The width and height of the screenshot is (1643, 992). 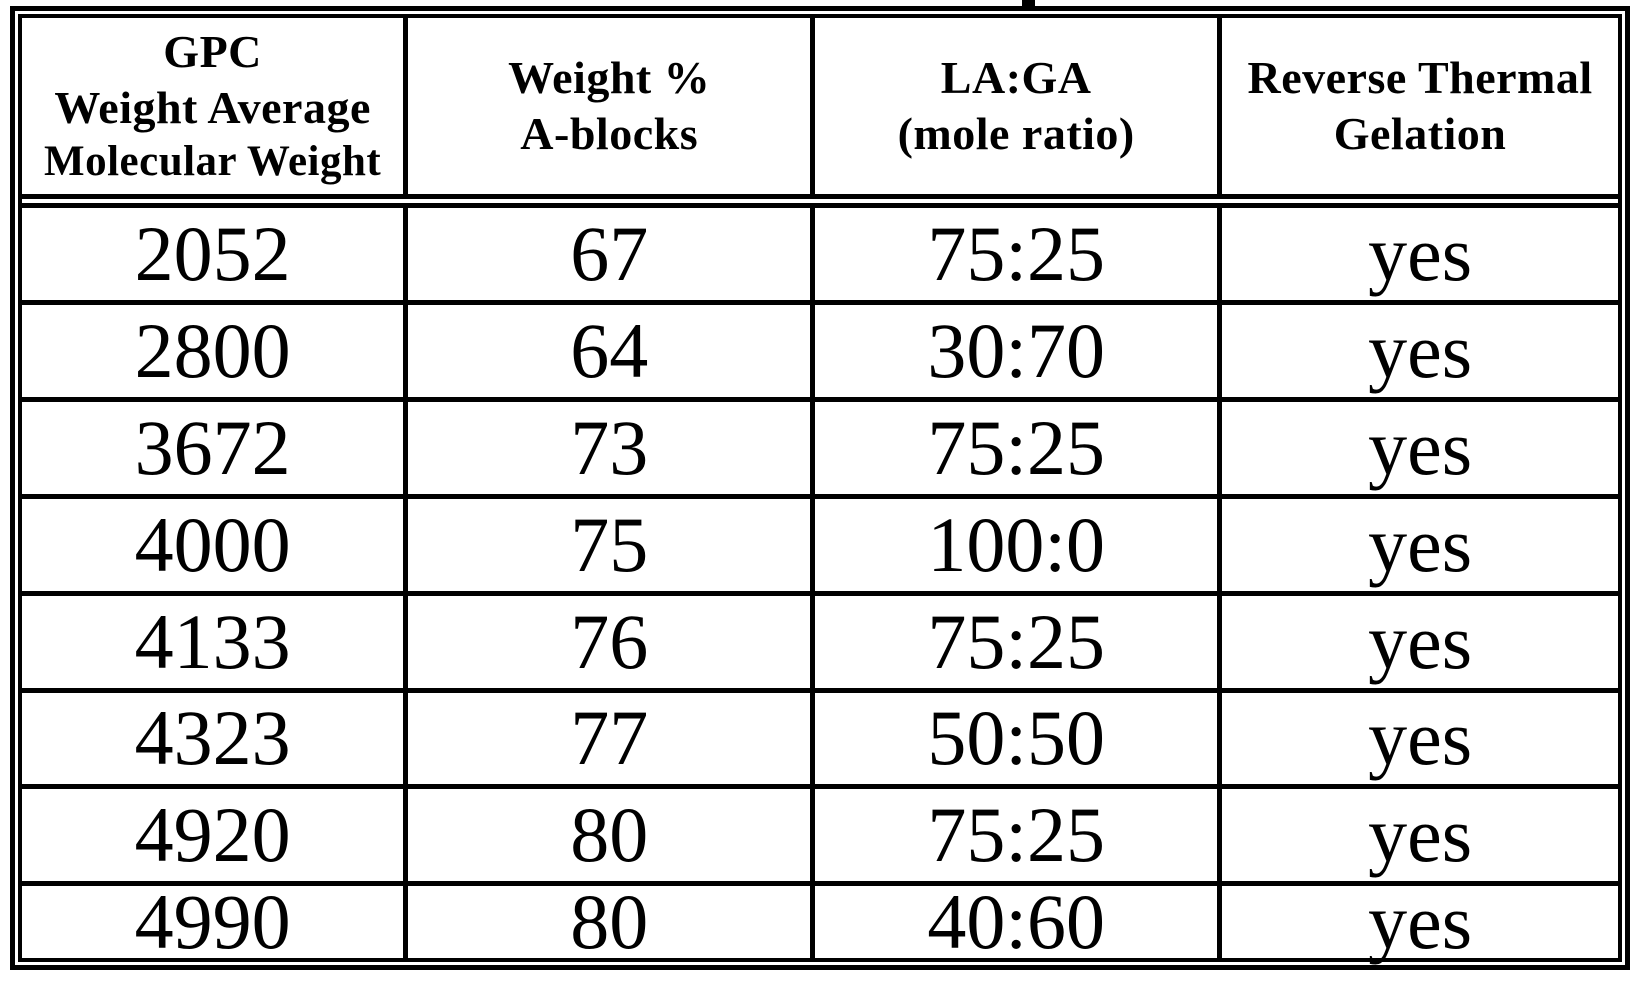 I want to click on cell-la-ga-ratio: 40:60, so click(x=1019, y=922).